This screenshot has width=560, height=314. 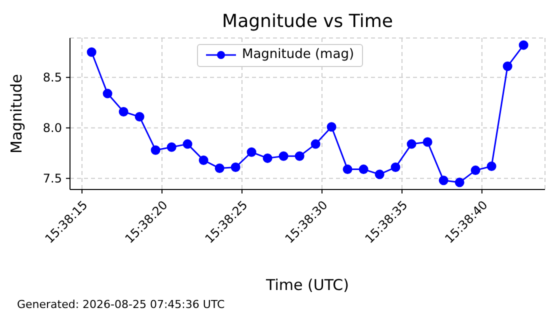 What do you see at coordinates (16, 114) in the screenshot?
I see `y-axis-title: Magnitude` at bounding box center [16, 114].